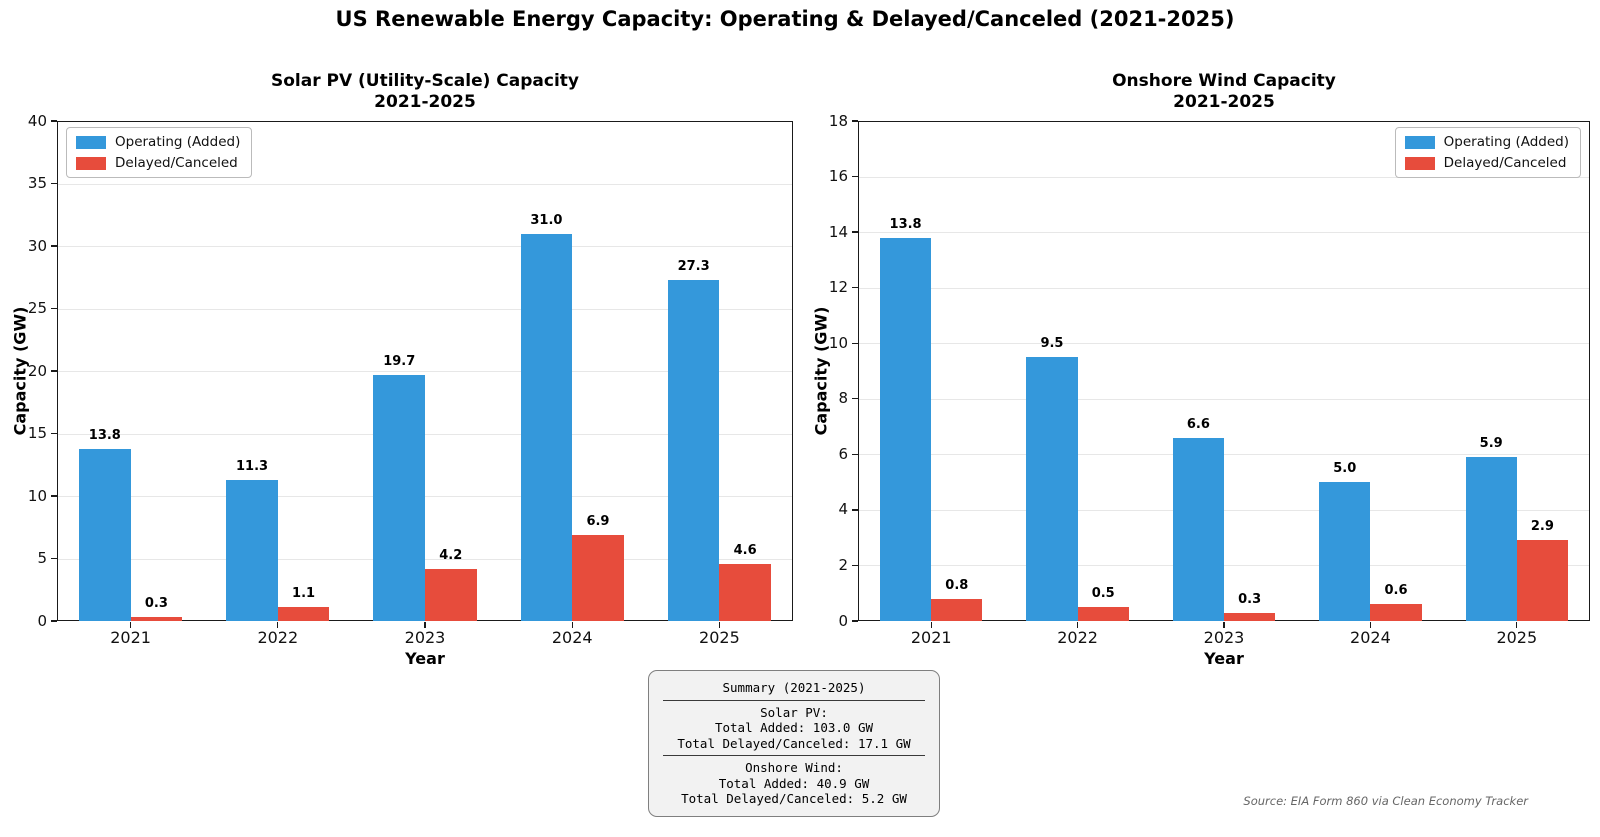 This screenshot has width=1600, height=837. Describe the element at coordinates (794, 783) in the screenshot. I see `summary-wind-added: Total Added: 40.9 GW` at that location.